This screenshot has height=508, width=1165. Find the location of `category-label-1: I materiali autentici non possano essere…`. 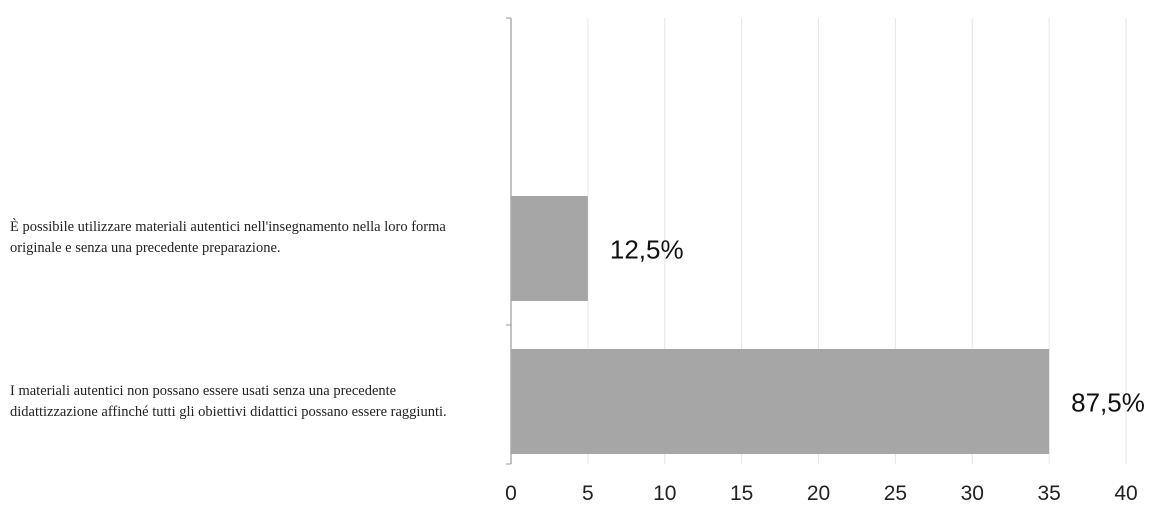

category-label-1: I materiali autentici non possano essere… is located at coordinates (228, 401).